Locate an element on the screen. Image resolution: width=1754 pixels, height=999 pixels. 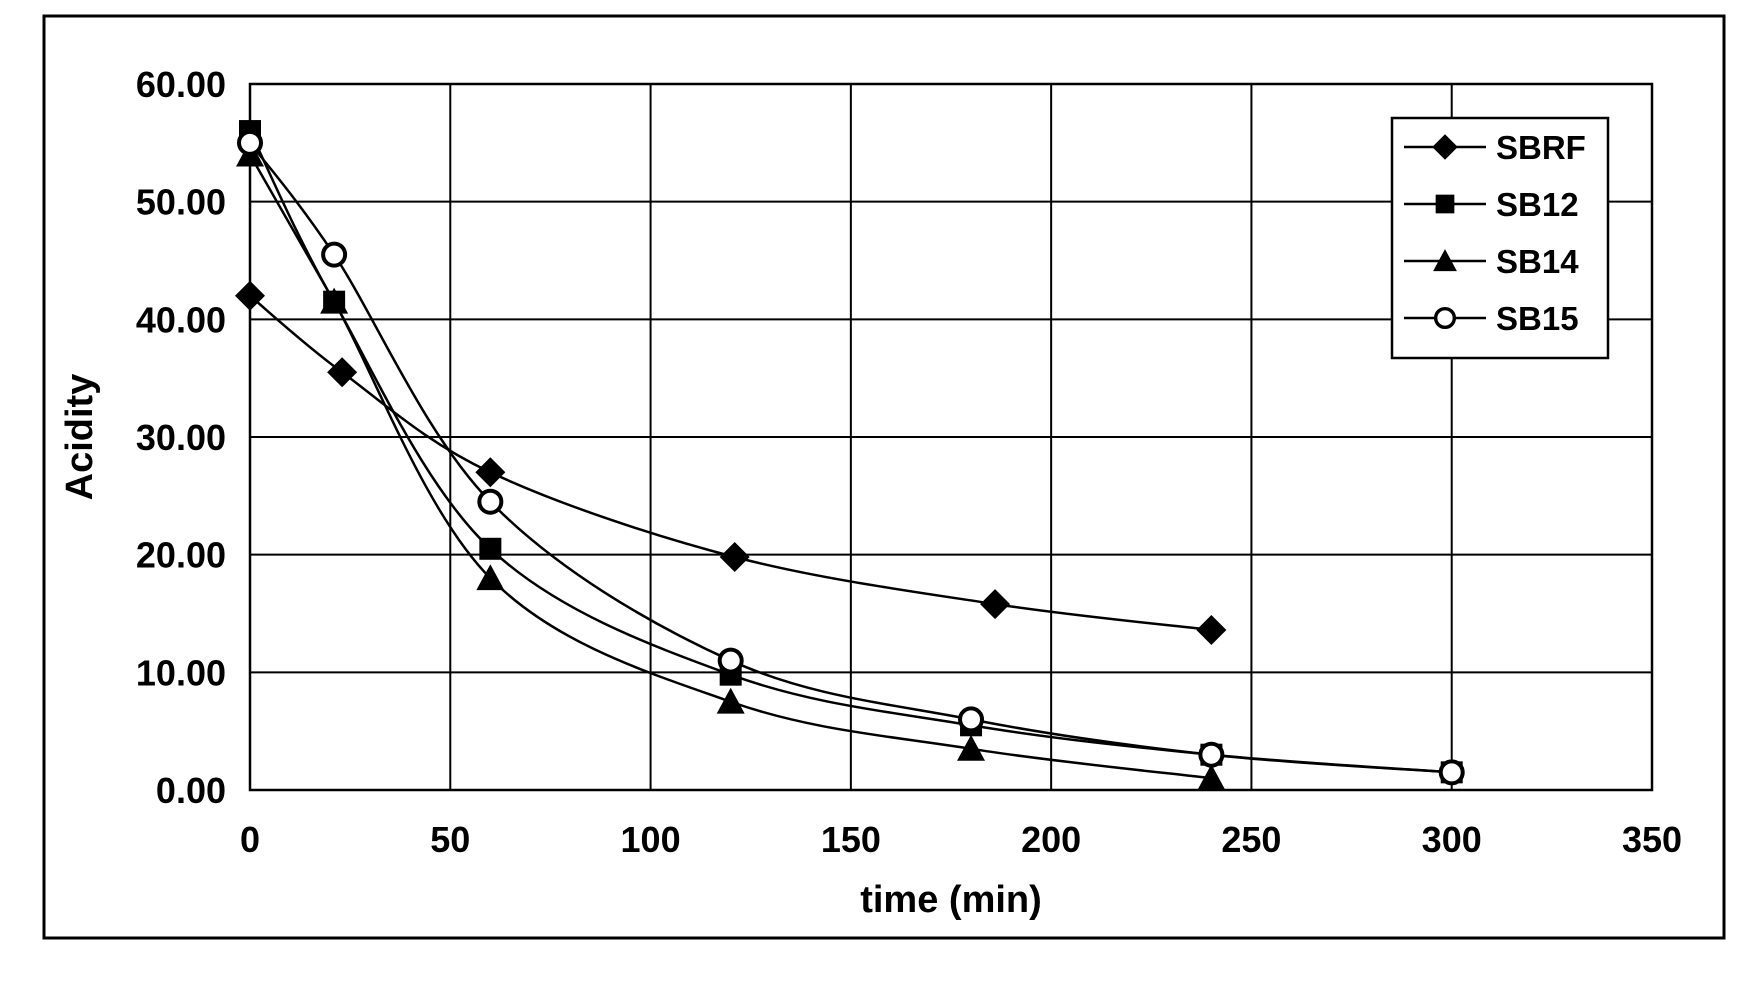
legend-marker-sb14 is located at coordinates (1445, 260).